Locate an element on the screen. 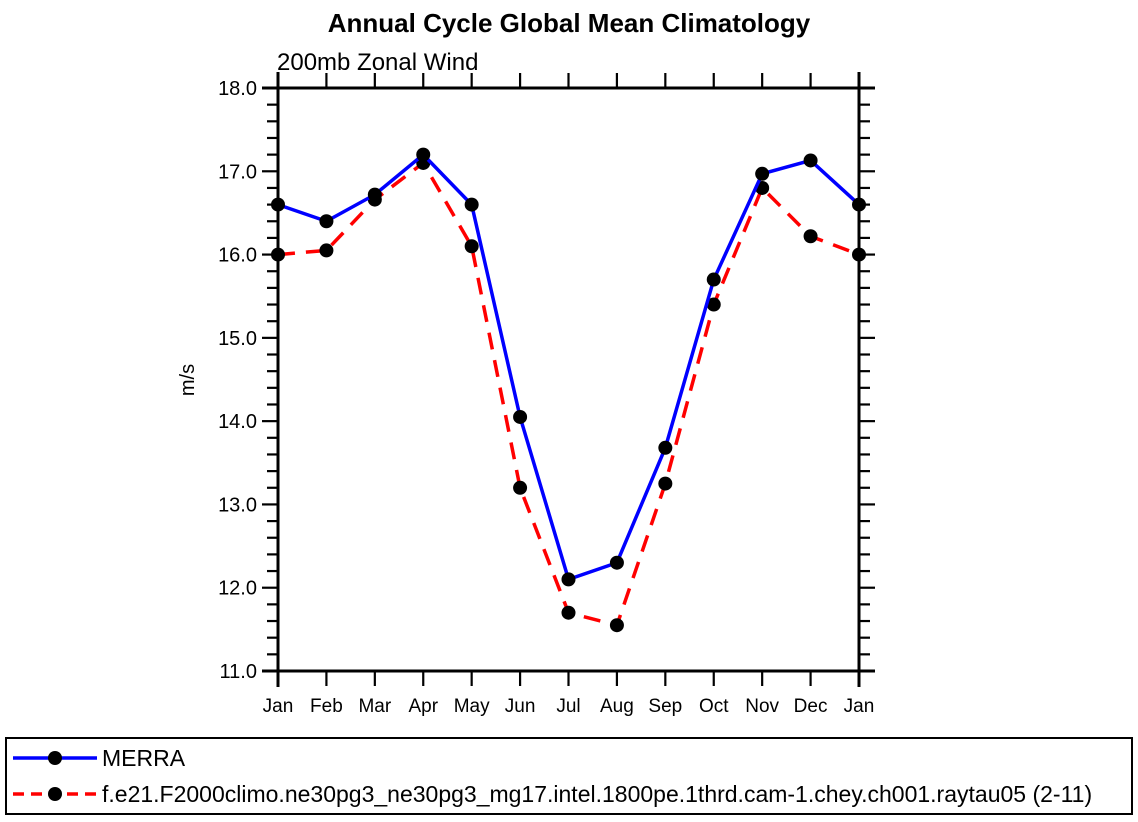 Image resolution: width=1138 pixels, height=822 pixels. y-tick-label: 17.0 is located at coordinates (237, 172).